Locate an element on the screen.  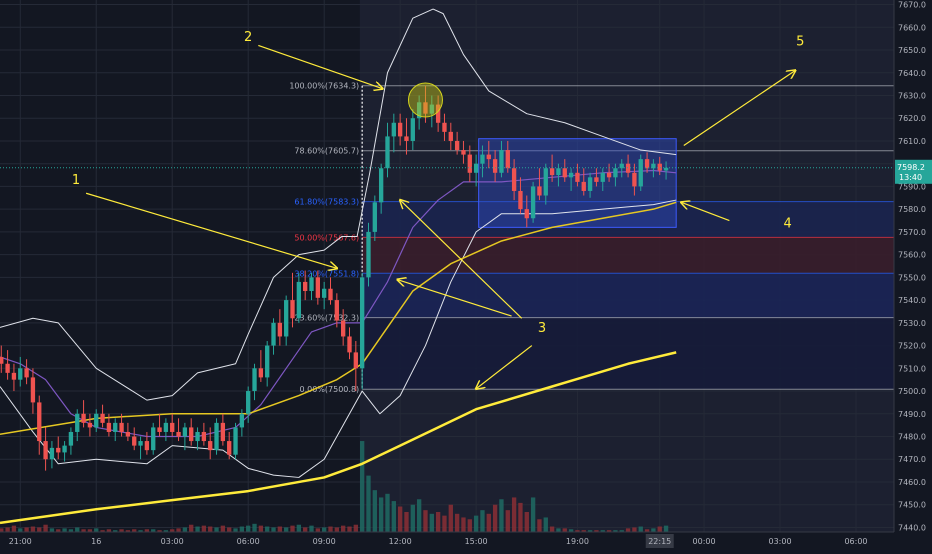
price-tick-label: 7540.0 is located at coordinates (912, 300).